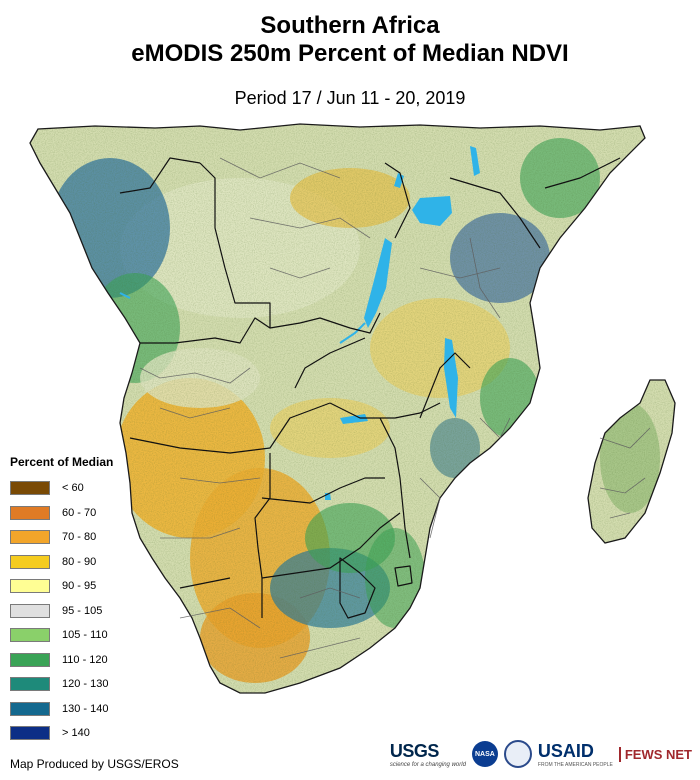  What do you see at coordinates (79, 561) in the screenshot?
I see `legend-label: 80 - 90` at bounding box center [79, 561].